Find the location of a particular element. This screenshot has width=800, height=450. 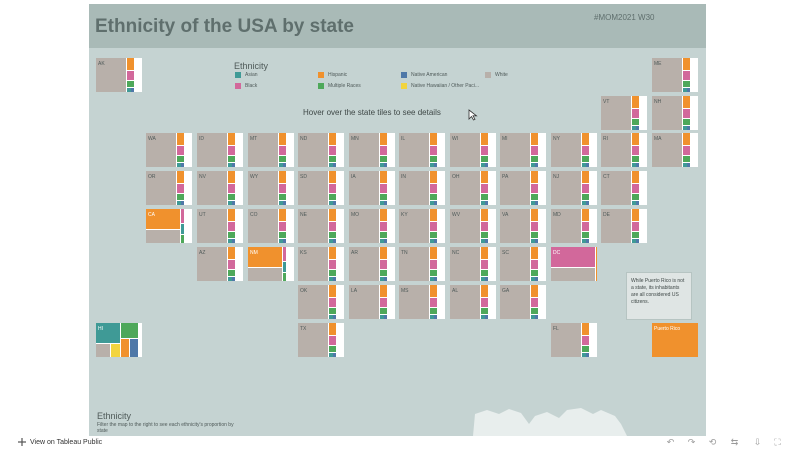

state-tile-ca: CA is located at coordinates (169, 226).